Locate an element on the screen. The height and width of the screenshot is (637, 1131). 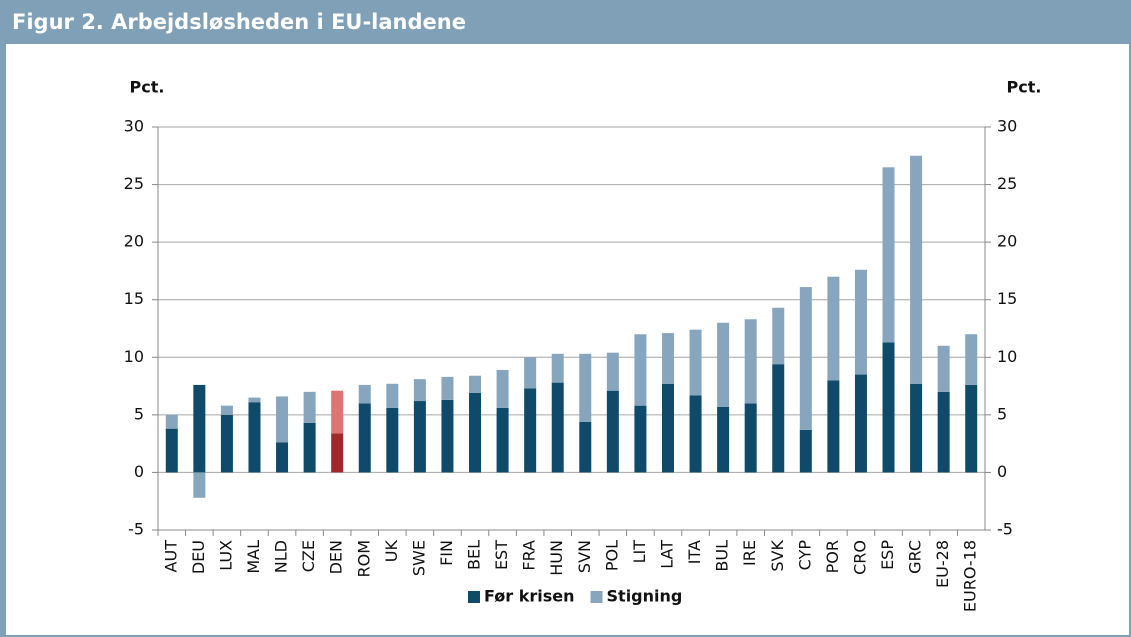
y2-tick-label: 20 is located at coordinates (1007, 241).